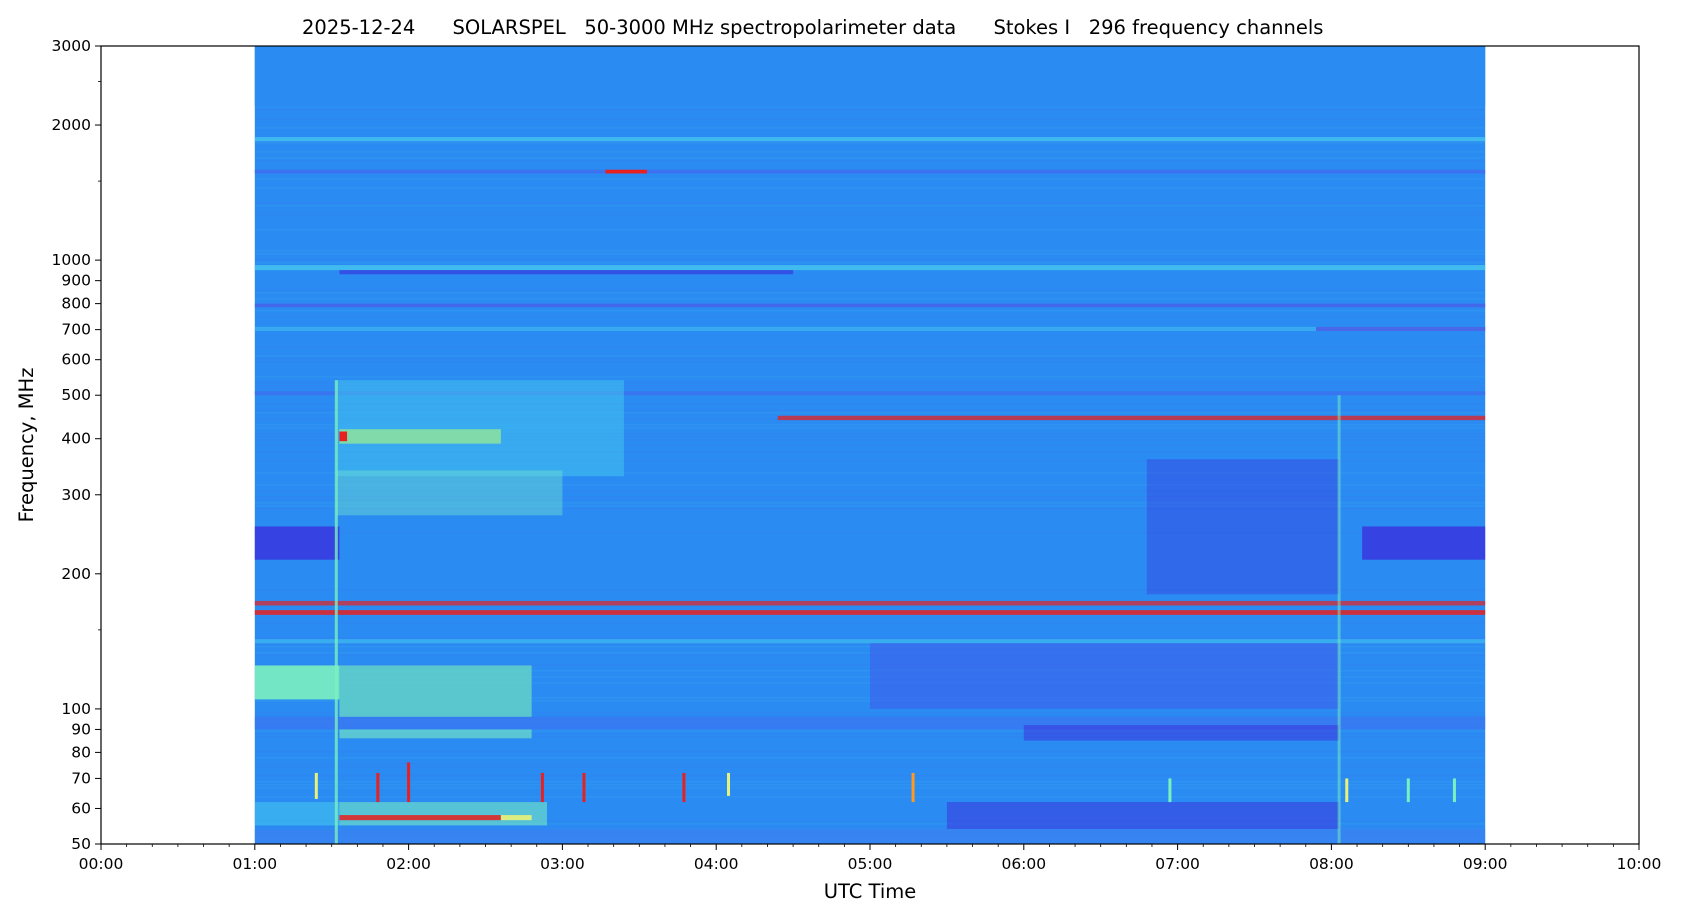 The width and height of the screenshot is (1687, 906). I want to click on y-tick-label: 2000, so click(71, 125).